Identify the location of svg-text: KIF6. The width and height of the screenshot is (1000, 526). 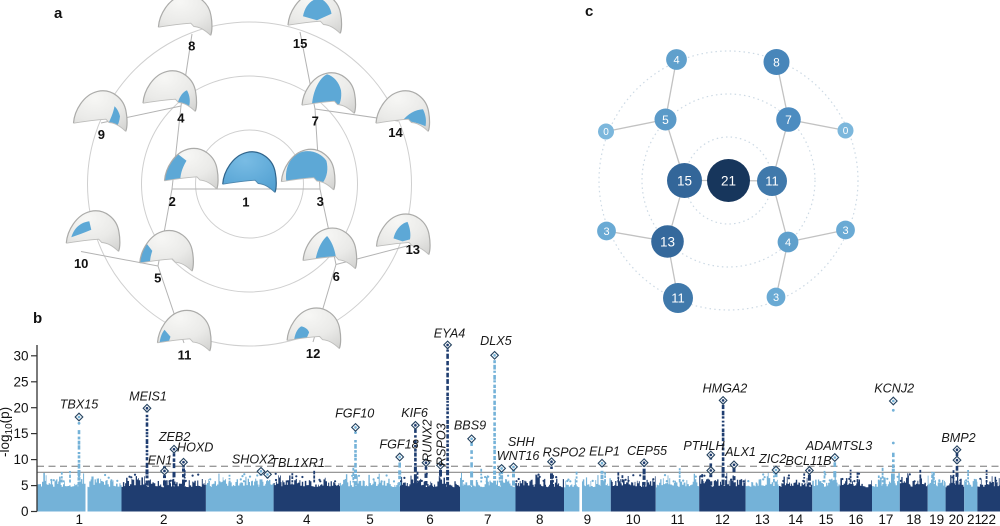
(414, 413).